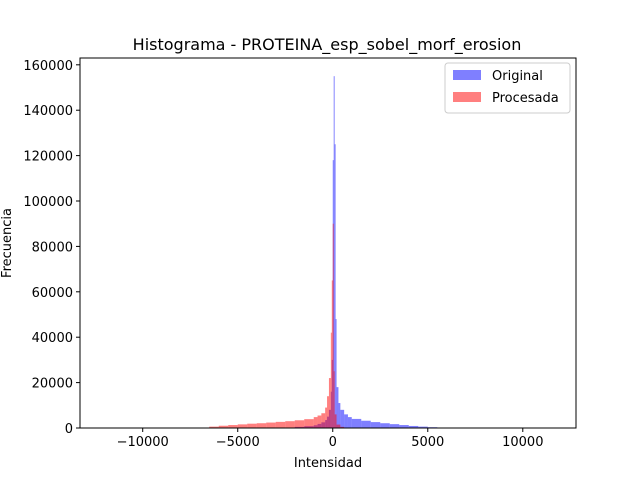  Describe the element at coordinates (48, 202) in the screenshot. I see `y-tick-label: 100000` at that location.